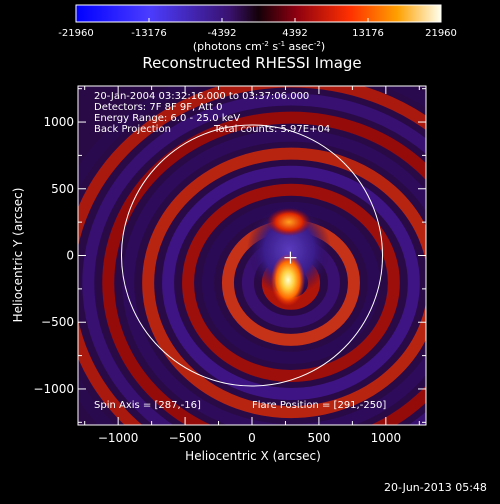  I want to click on annotation-flare-position: Flare Position = [291,-250], so click(319, 405).